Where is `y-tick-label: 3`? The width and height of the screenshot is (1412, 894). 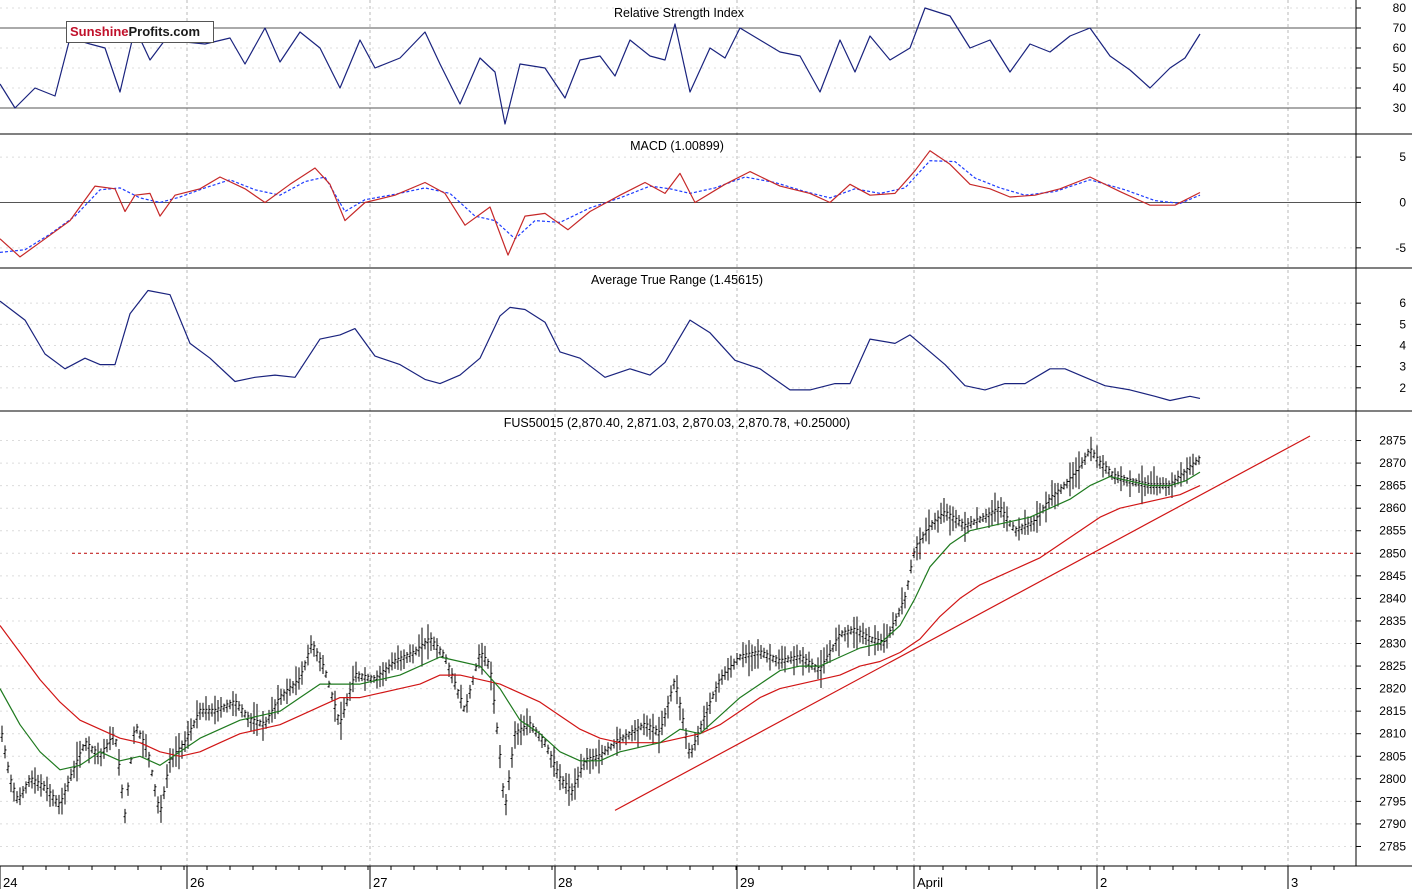 y-tick-label: 3 is located at coordinates (1402, 367).